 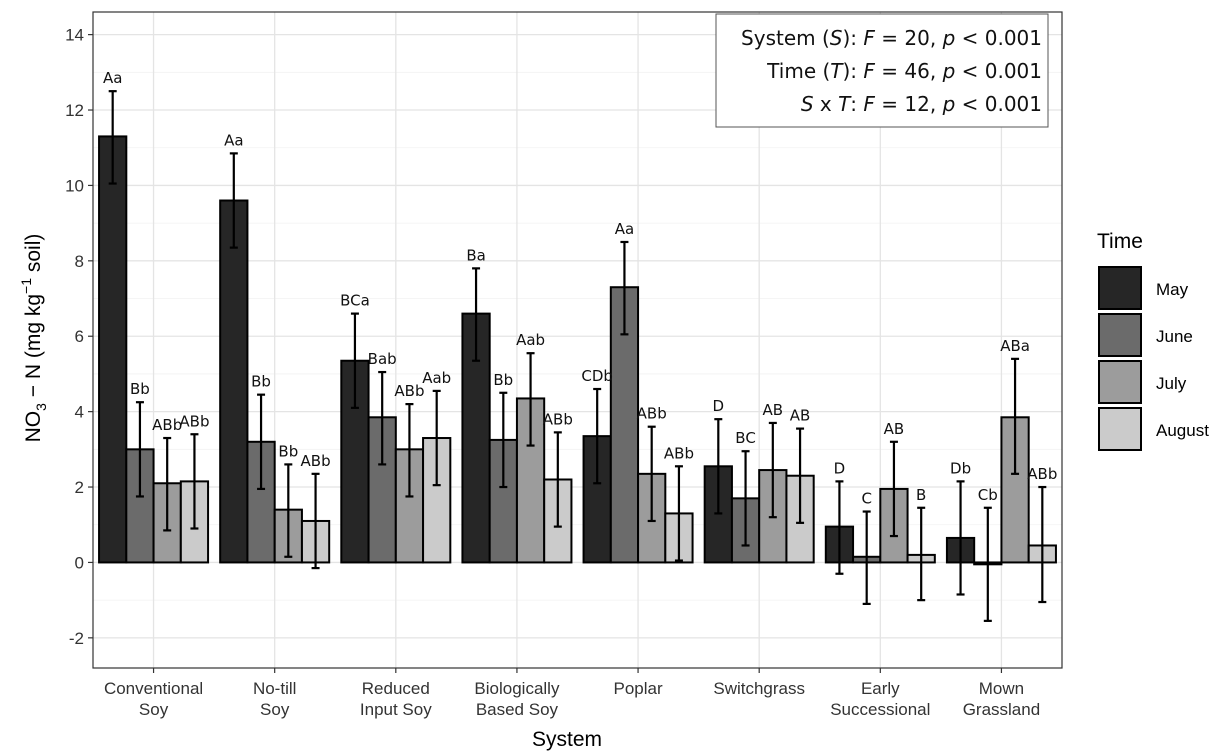 What do you see at coordinates (79, 412) in the screenshot?
I see `y-tick-label: 4` at bounding box center [79, 412].